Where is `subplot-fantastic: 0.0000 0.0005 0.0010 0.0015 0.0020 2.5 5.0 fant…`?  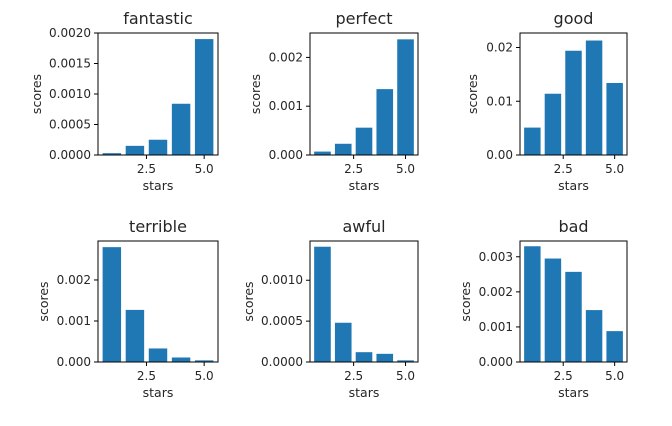 subplot-fantastic: 0.0000 0.0005 0.0010 0.0015 0.0020 2.5 5.0 fant… is located at coordinates (124, 101).